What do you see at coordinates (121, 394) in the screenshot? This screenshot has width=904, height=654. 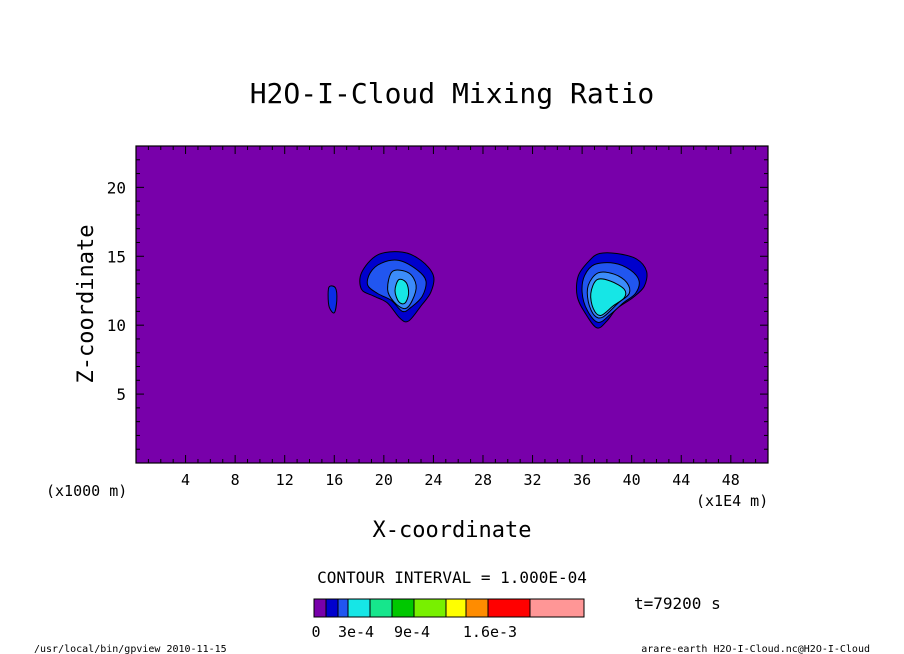 I see `y-tick-label: 5` at bounding box center [121, 394].